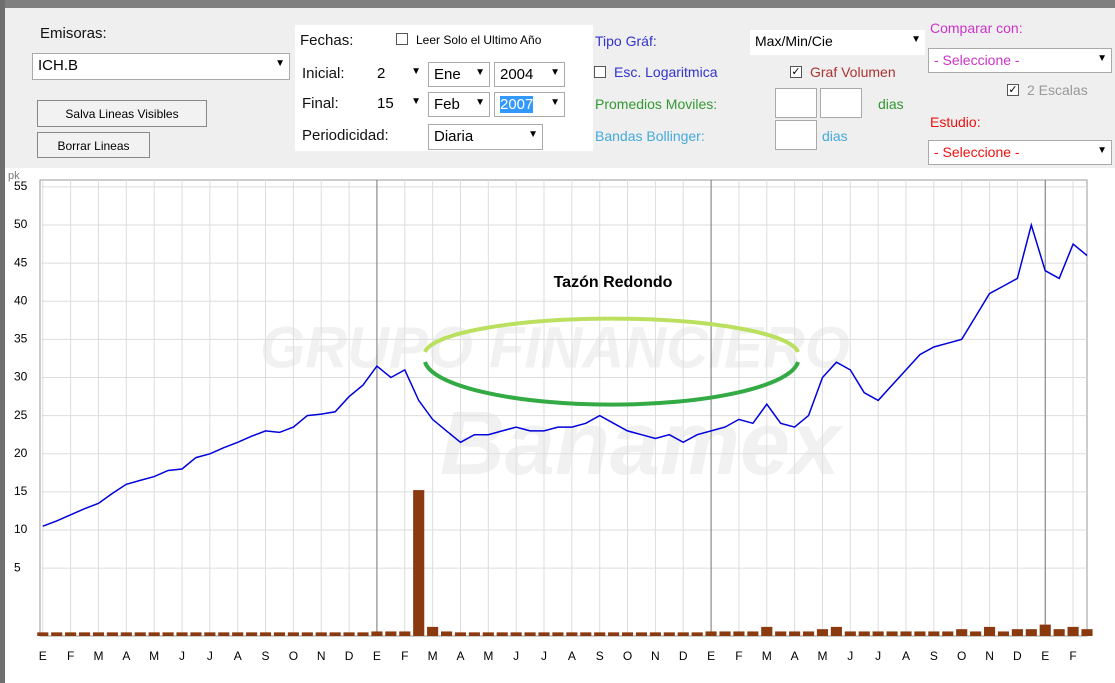  I want to click on y-tick-label: 20, so click(21, 453).